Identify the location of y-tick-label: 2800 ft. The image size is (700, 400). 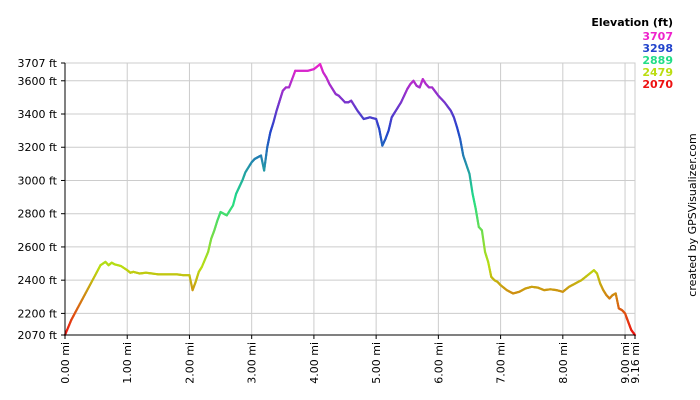
(38, 214).